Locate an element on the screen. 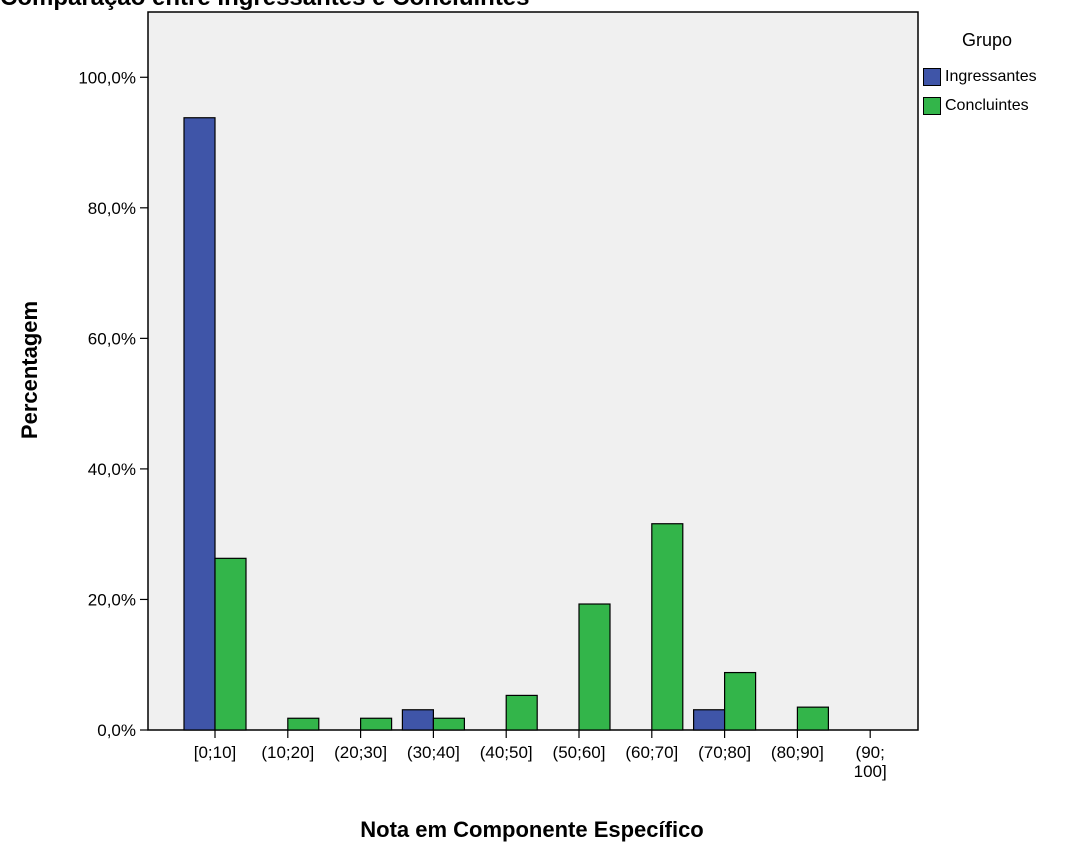 This screenshot has height=845, width=1077. y-tick-label: 60,0% is located at coordinates (112, 338).